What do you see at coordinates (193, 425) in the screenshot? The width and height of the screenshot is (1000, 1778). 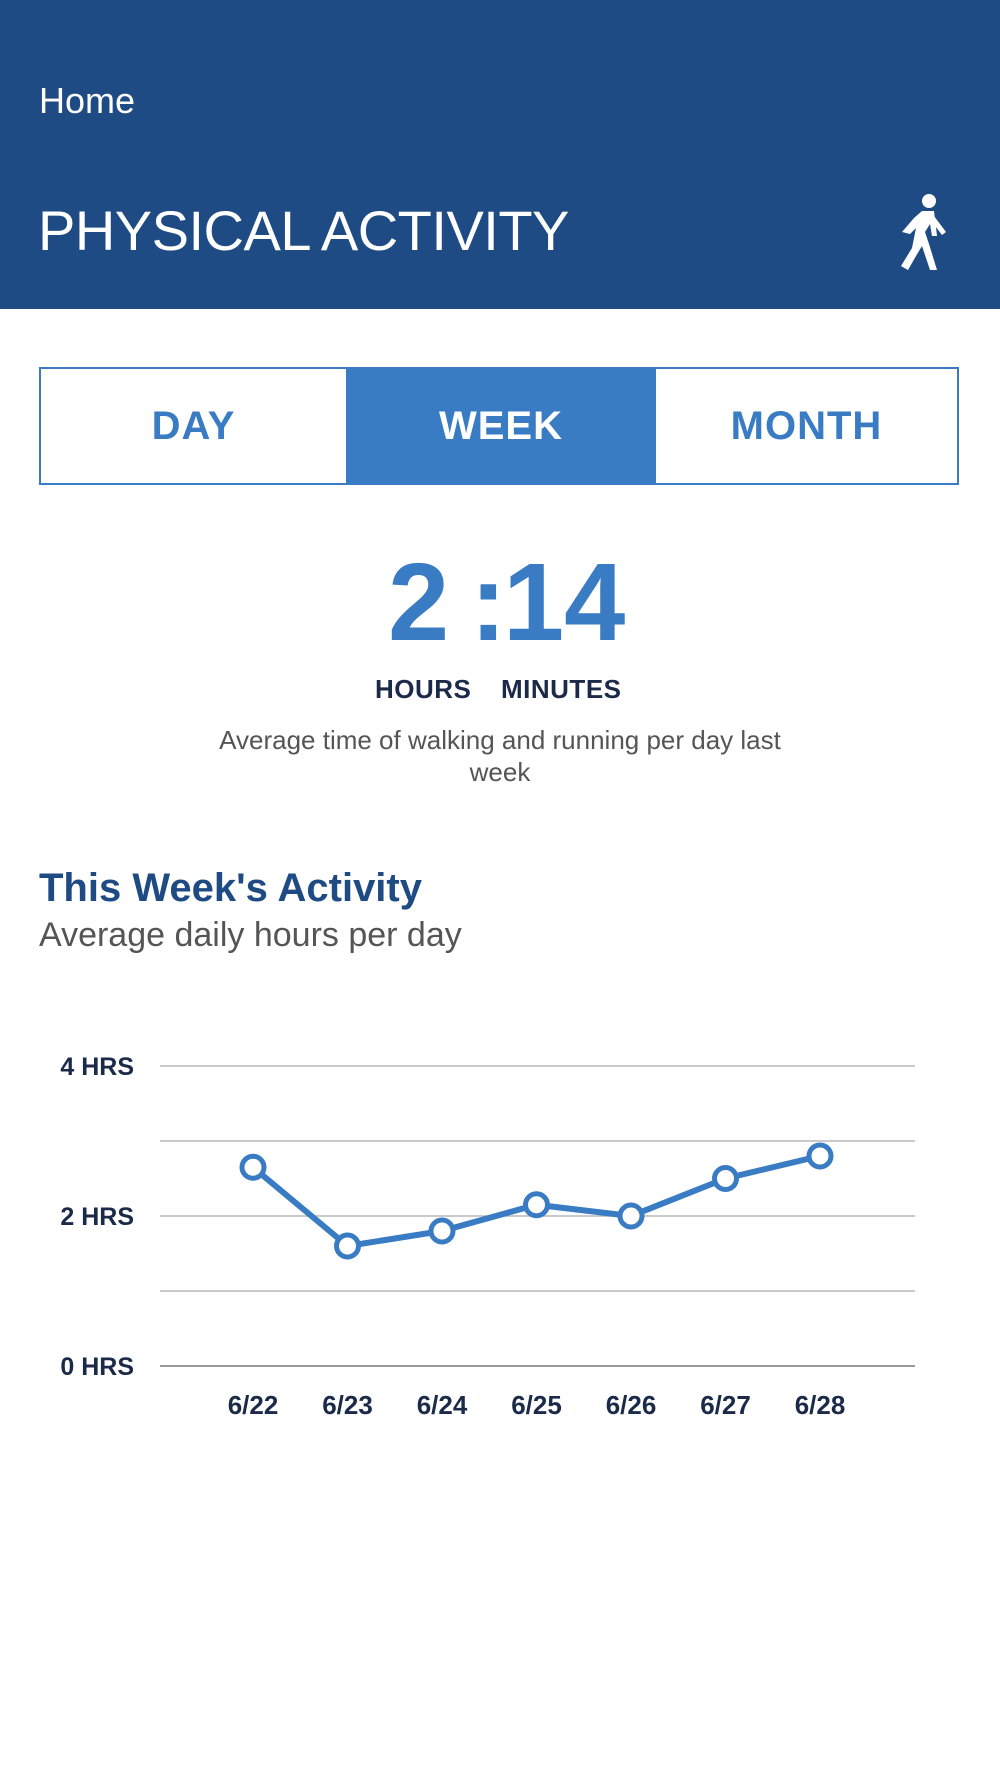 I see `tab-day: DAY` at bounding box center [193, 425].